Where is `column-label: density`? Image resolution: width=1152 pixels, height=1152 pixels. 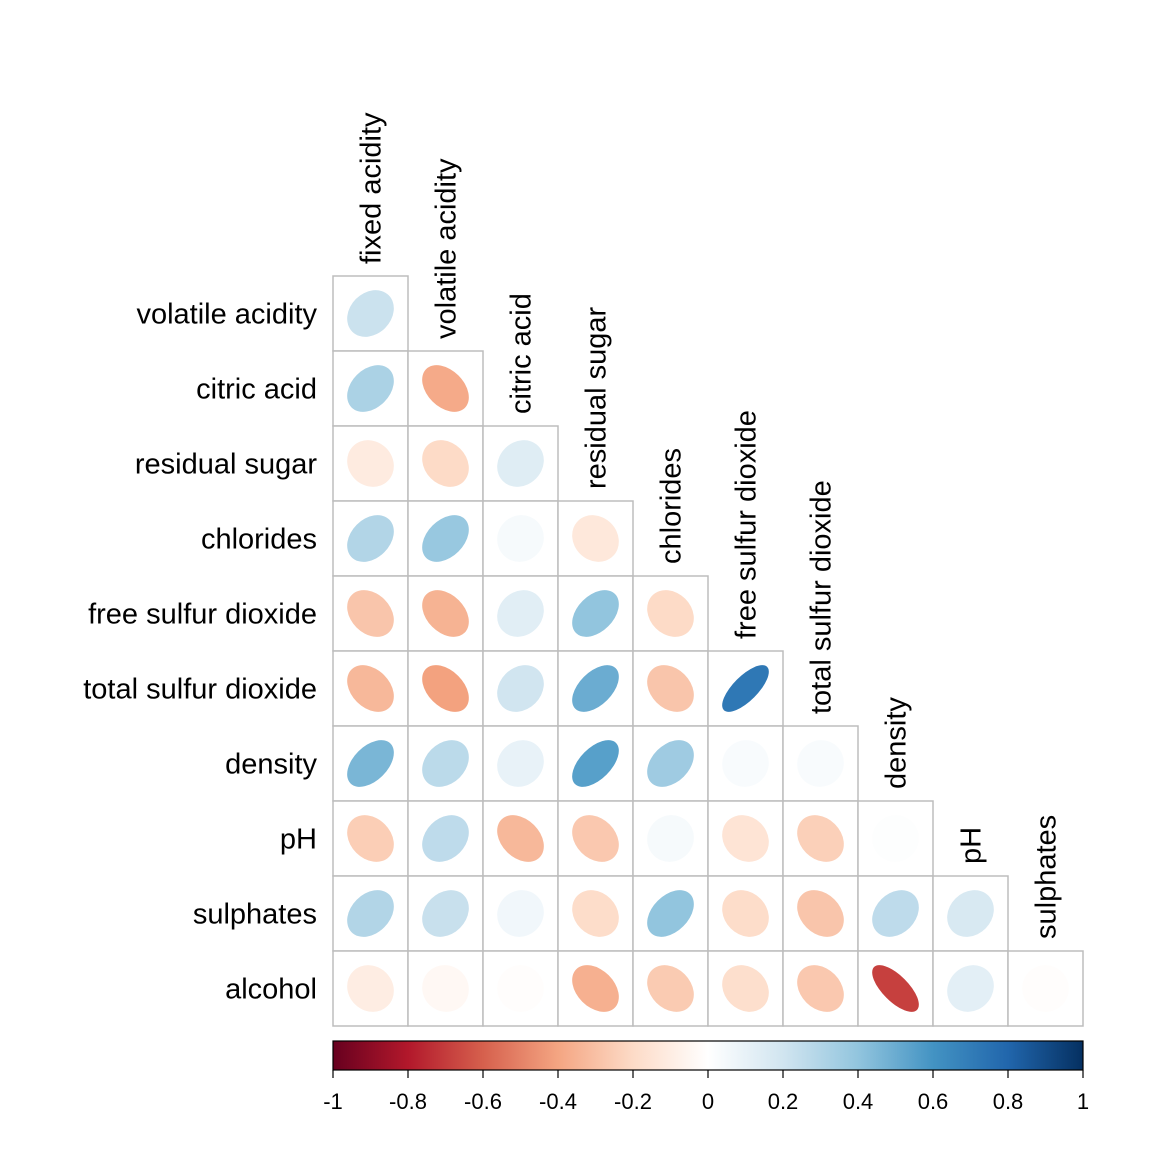
column-label: density is located at coordinates (897, 743).